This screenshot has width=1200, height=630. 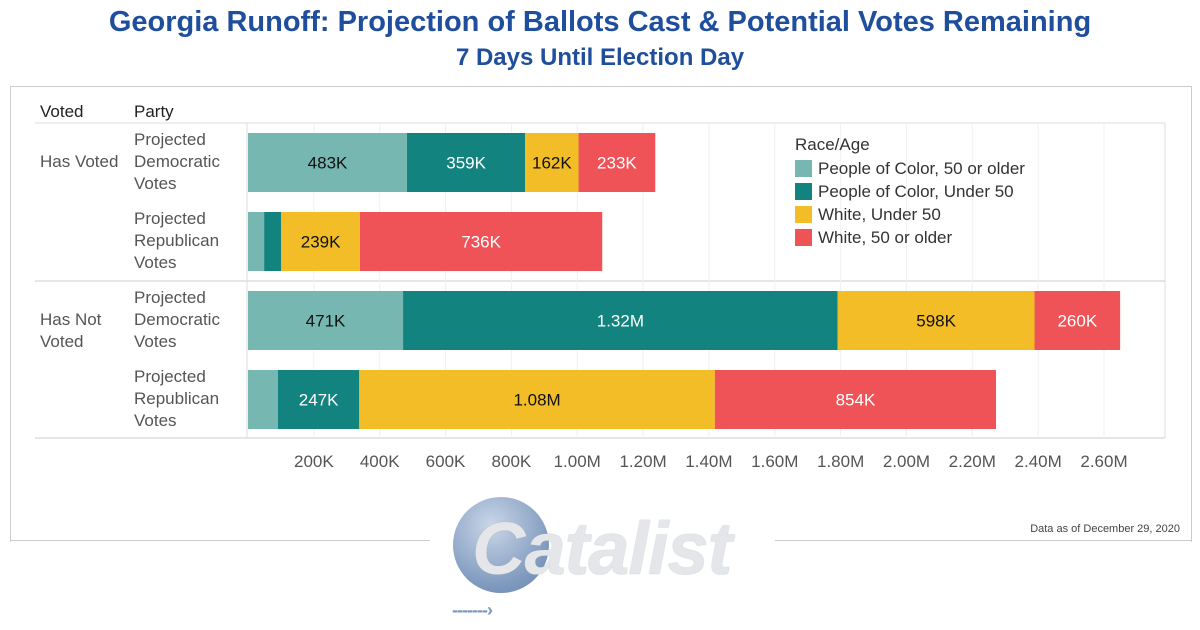 What do you see at coordinates (62, 111) in the screenshot?
I see `header-voted: Voted` at bounding box center [62, 111].